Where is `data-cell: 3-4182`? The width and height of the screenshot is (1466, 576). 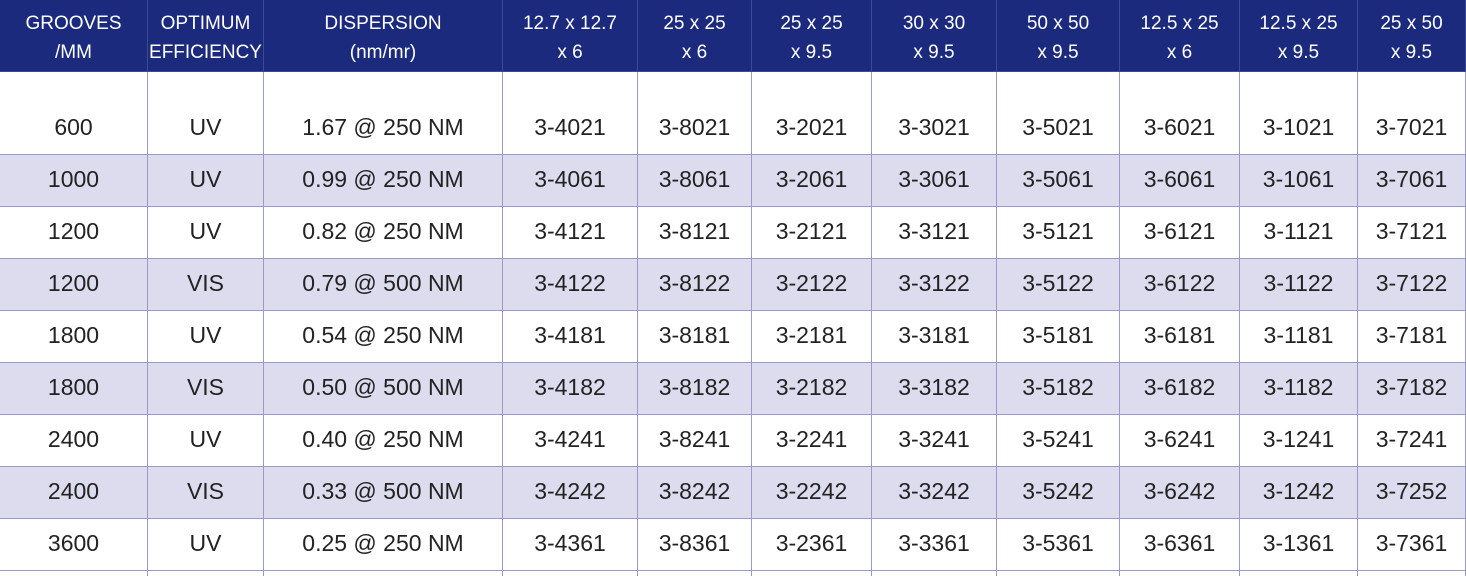
data-cell: 3-4182 is located at coordinates (570, 389).